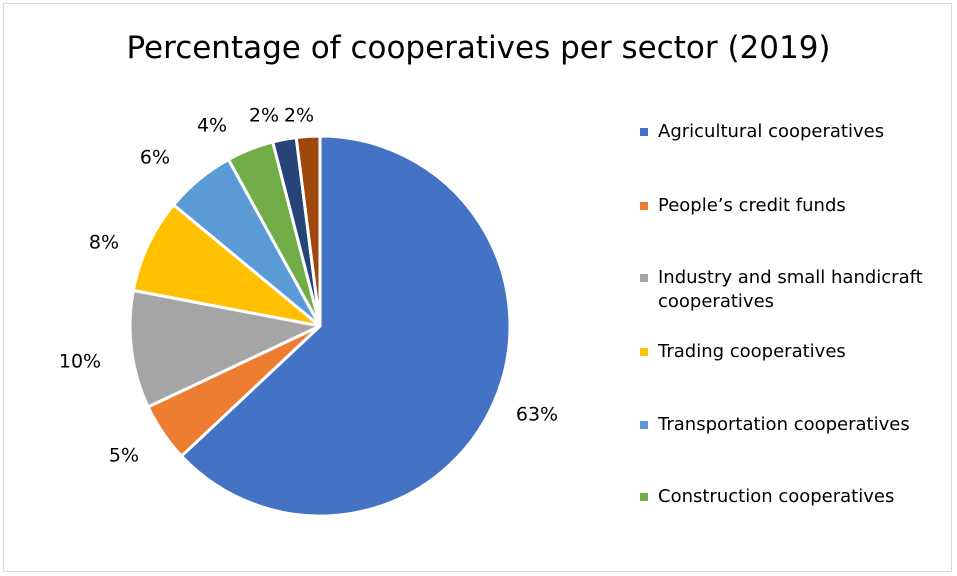  What do you see at coordinates (752, 205) in the screenshot?
I see `legend-label: People’s credit funds` at bounding box center [752, 205].